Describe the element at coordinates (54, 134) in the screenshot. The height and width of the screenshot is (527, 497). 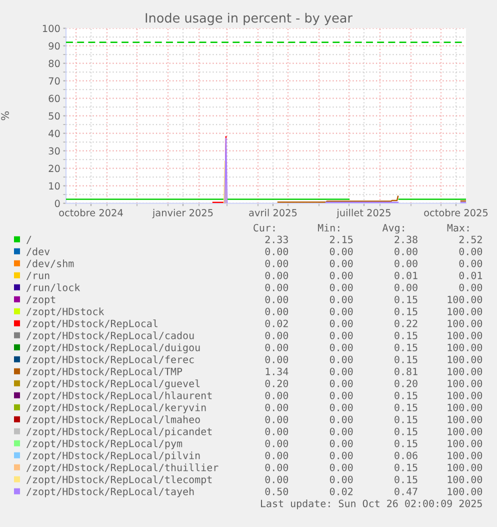
I see `y-tick-label: 40` at that location.